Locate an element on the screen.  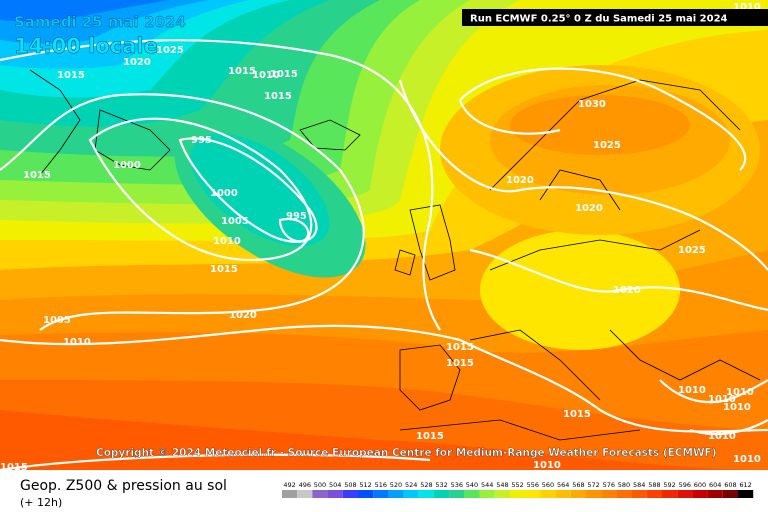
isobar-label: 1000 is located at coordinates (127, 165).